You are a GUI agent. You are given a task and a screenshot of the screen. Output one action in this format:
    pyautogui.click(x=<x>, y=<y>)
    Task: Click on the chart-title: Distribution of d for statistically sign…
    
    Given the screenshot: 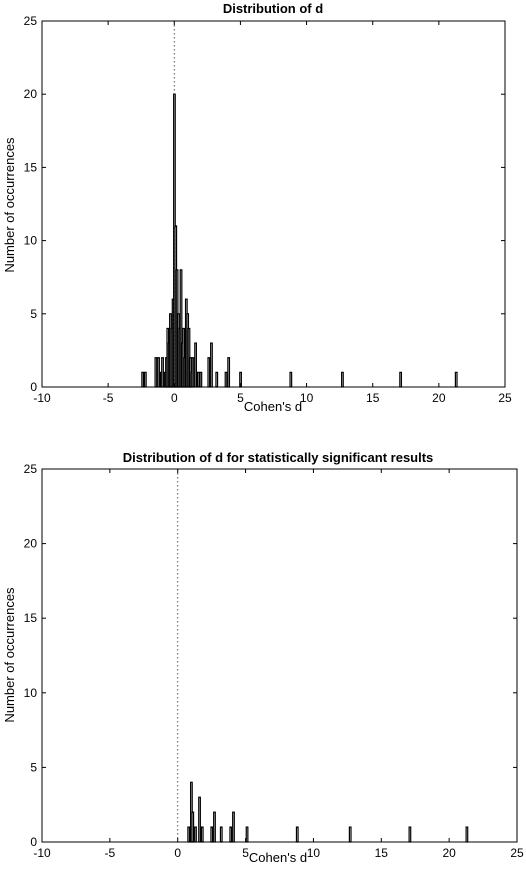 What is the action you would take?
    pyautogui.click(x=278, y=457)
    